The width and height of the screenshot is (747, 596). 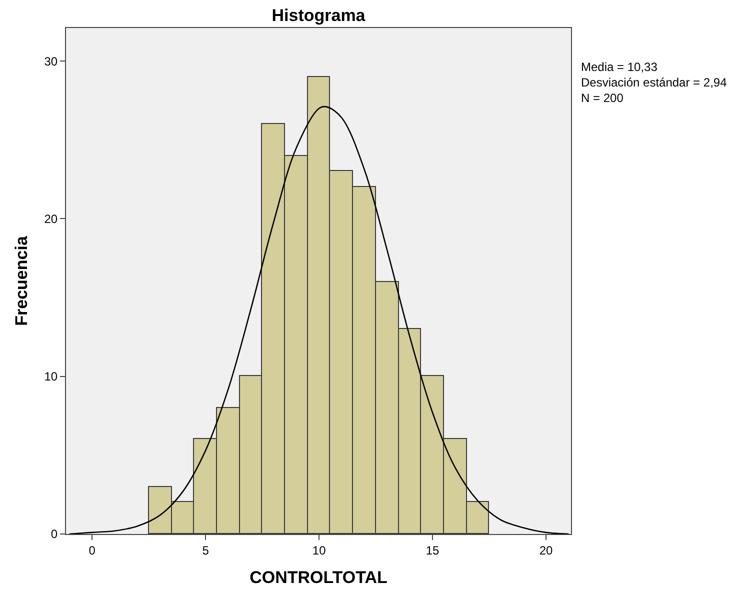 What do you see at coordinates (51, 377) in the screenshot?
I see `y-tick-label: 10` at bounding box center [51, 377].